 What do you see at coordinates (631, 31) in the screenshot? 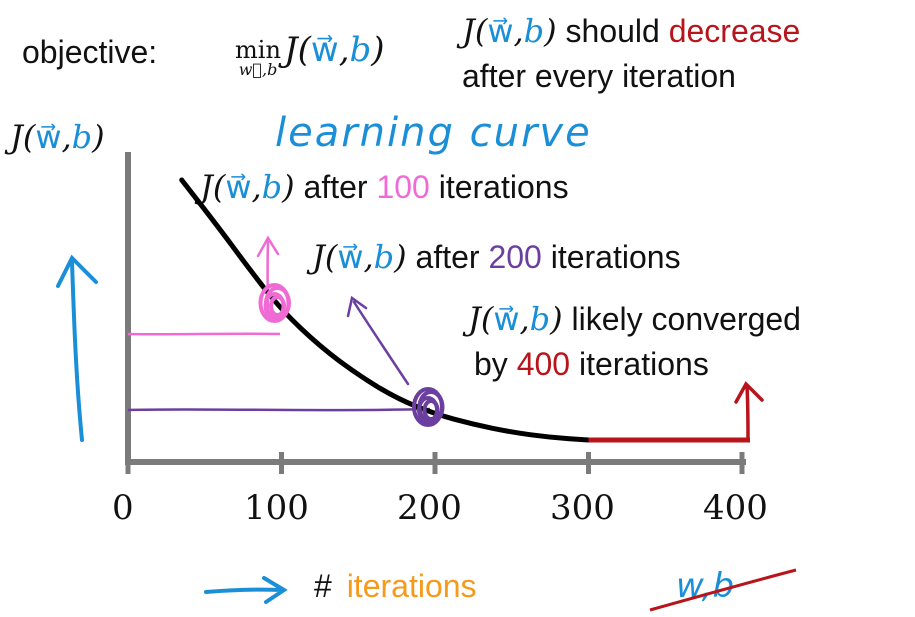
I see `decrease-note: J(w⃗,b) should decrease` at bounding box center [631, 31].